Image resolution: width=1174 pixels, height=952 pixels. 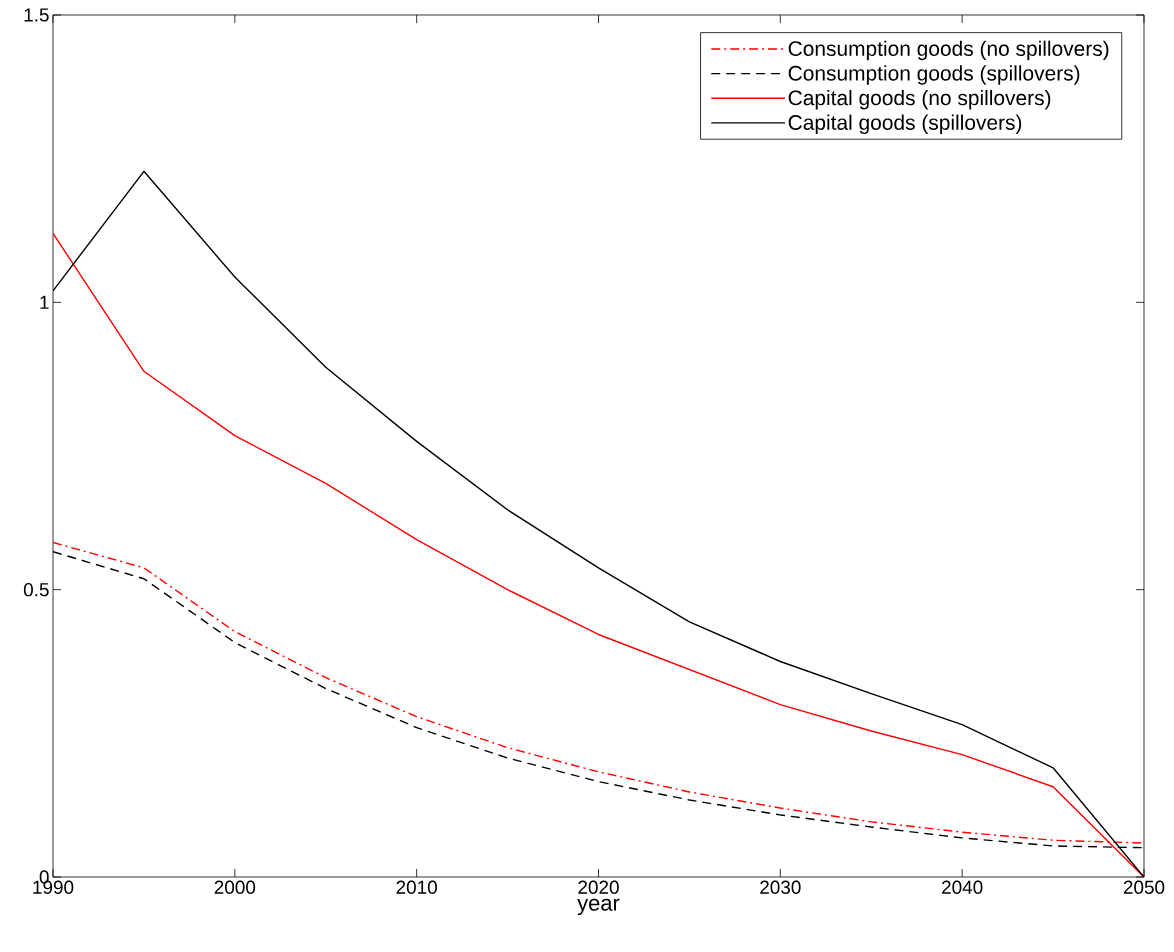 I want to click on x-tick-label: 2030, so click(x=780, y=887).